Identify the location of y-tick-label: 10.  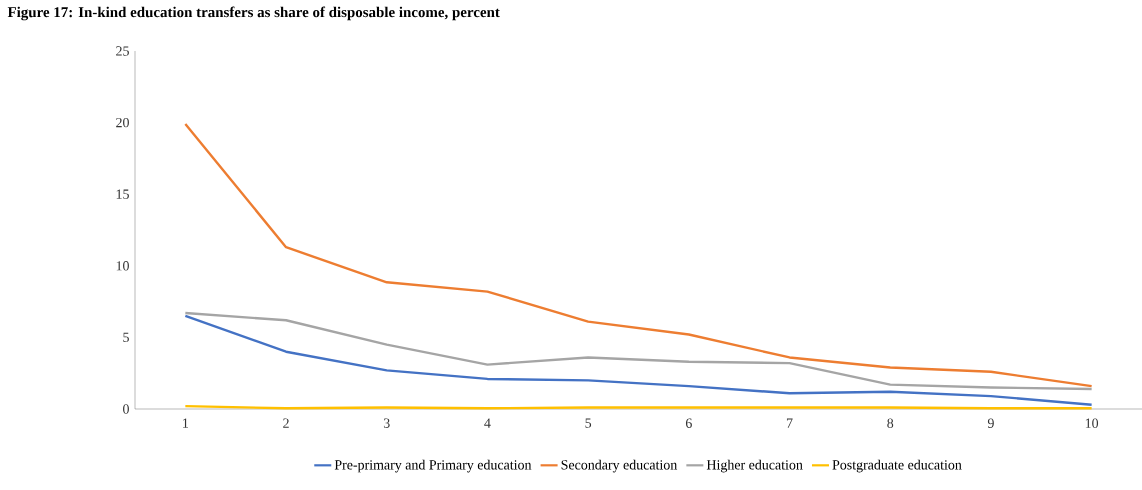
(122, 266).